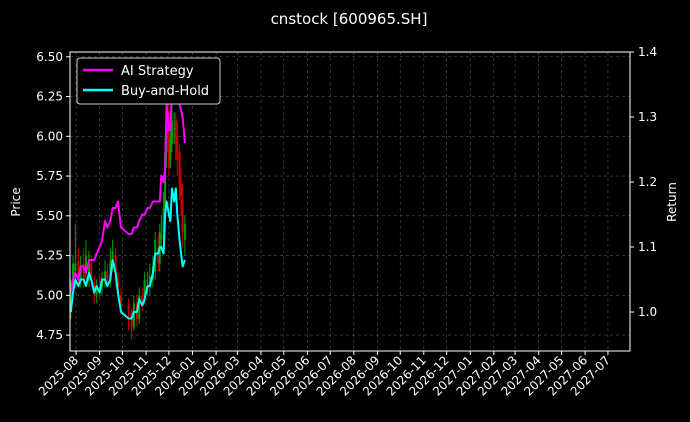 The width and height of the screenshot is (690, 422). I want to click on y-tick-label-right: 1.3, so click(647, 117).